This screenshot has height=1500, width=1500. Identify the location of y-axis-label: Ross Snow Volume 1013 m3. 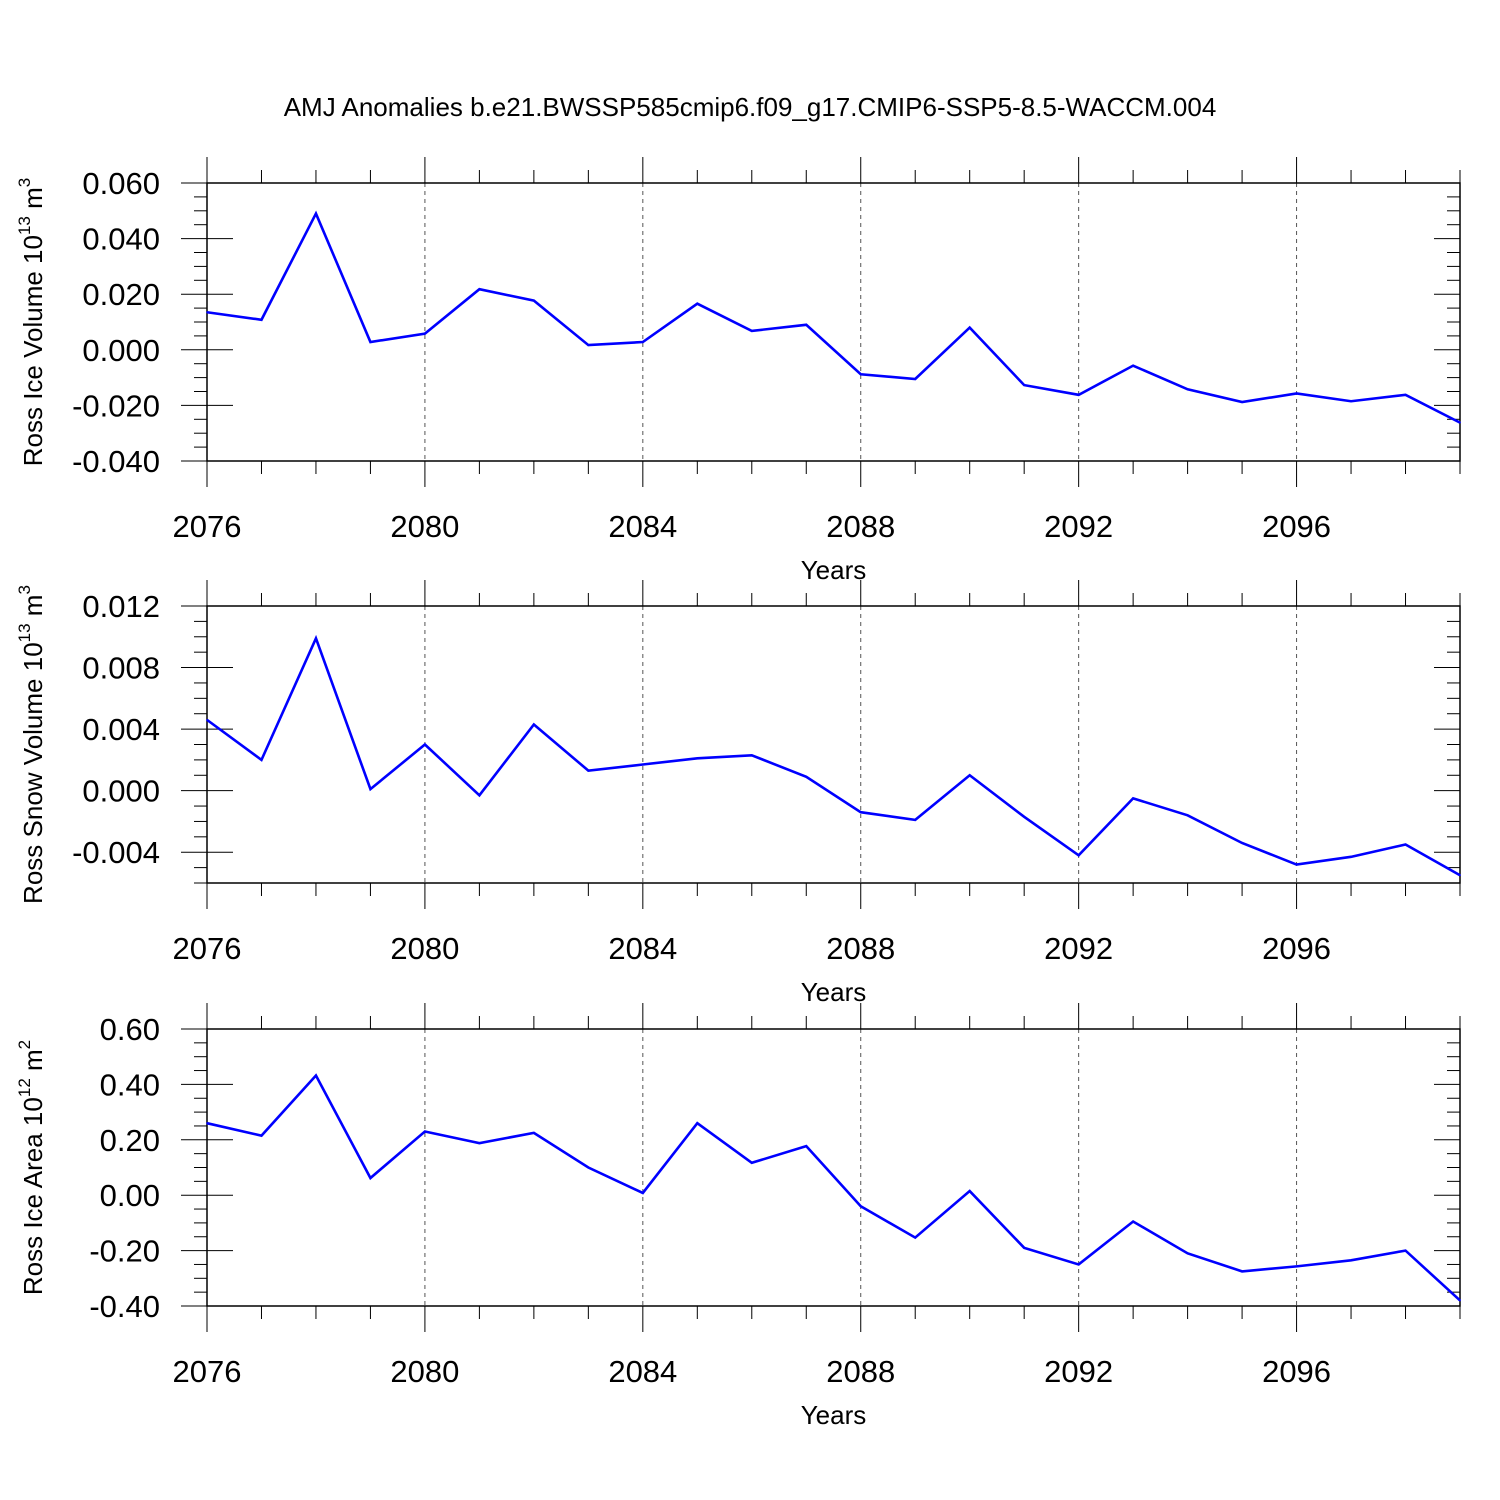
(31, 744).